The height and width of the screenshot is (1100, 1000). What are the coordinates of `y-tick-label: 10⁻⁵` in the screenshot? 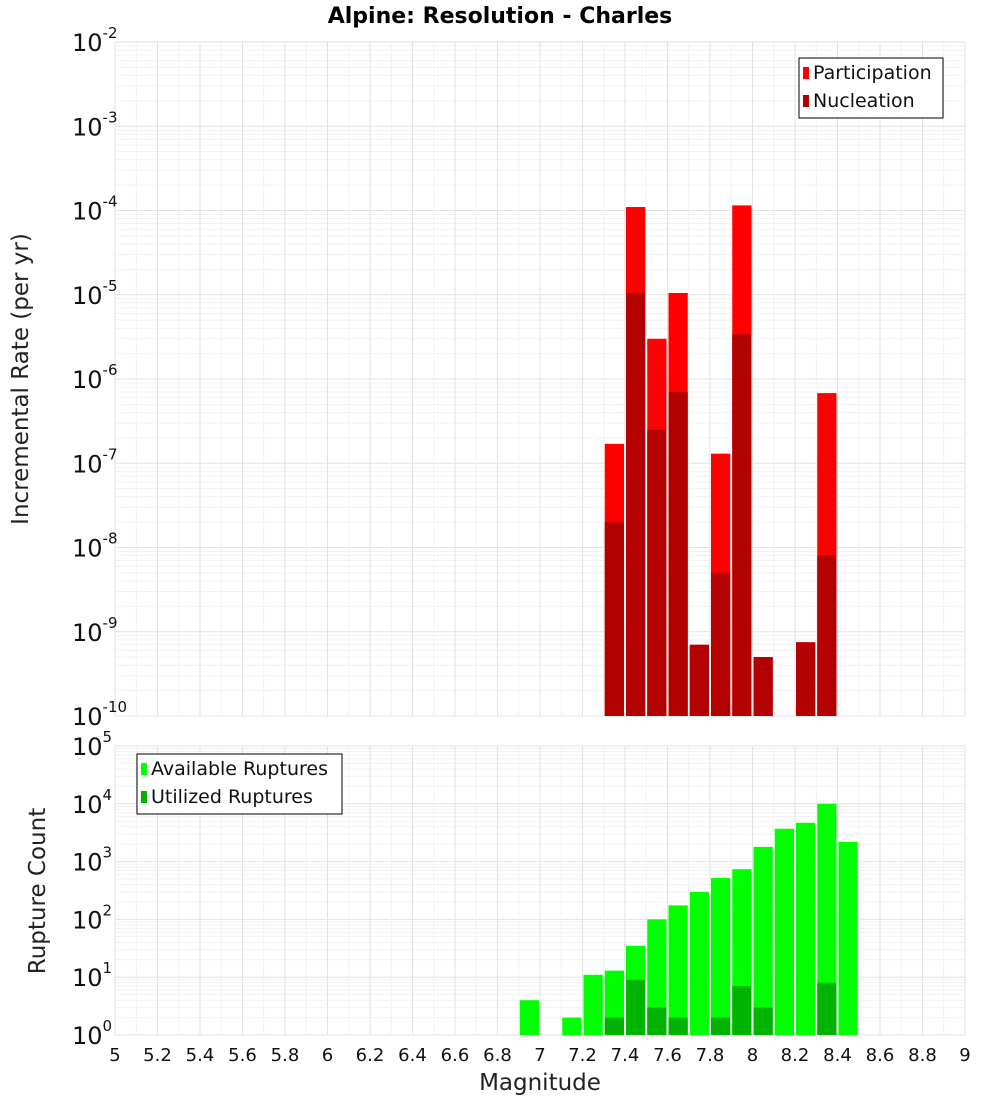 It's located at (95, 293).